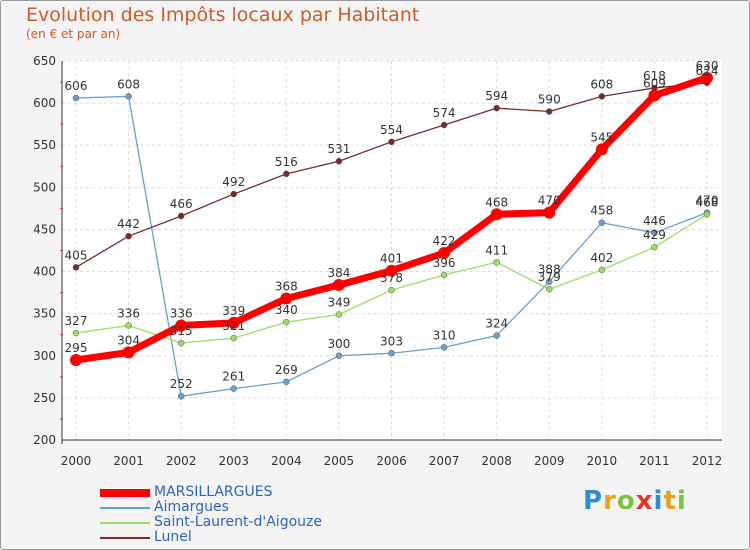 This screenshot has width=750, height=550. What do you see at coordinates (549, 461) in the screenshot?
I see `x-tick-label: 2009` at bounding box center [549, 461].